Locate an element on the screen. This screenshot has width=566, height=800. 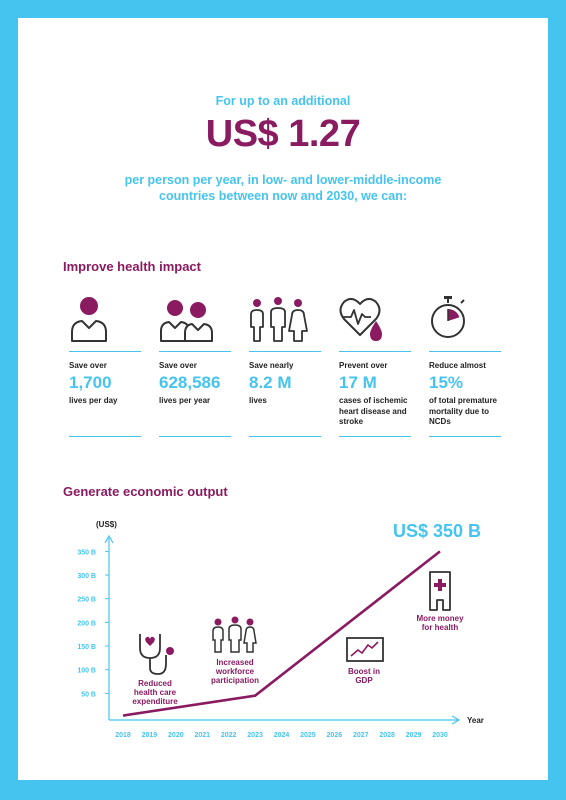
annotation-gdp: Boost in GDP is located at coordinates (365, 661).